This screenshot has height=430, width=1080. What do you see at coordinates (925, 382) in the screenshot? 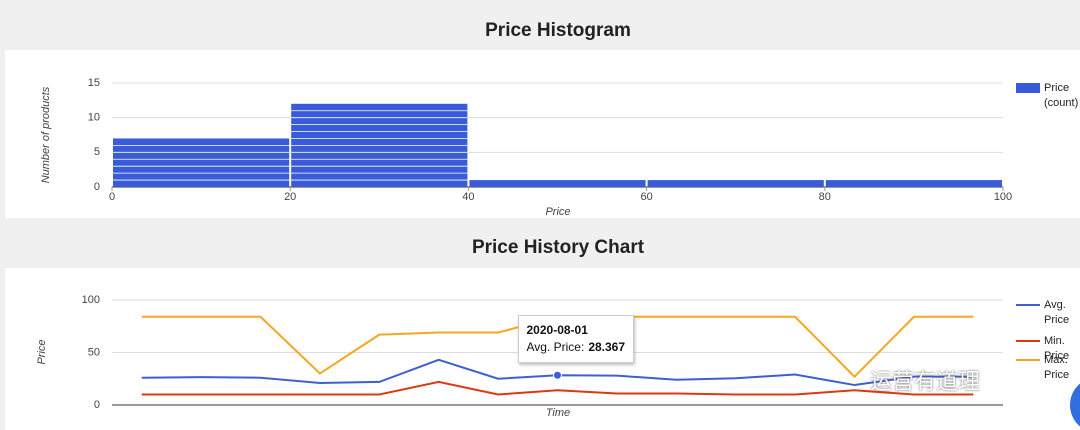
I see `watermark: 运营有道理` at bounding box center [925, 382].